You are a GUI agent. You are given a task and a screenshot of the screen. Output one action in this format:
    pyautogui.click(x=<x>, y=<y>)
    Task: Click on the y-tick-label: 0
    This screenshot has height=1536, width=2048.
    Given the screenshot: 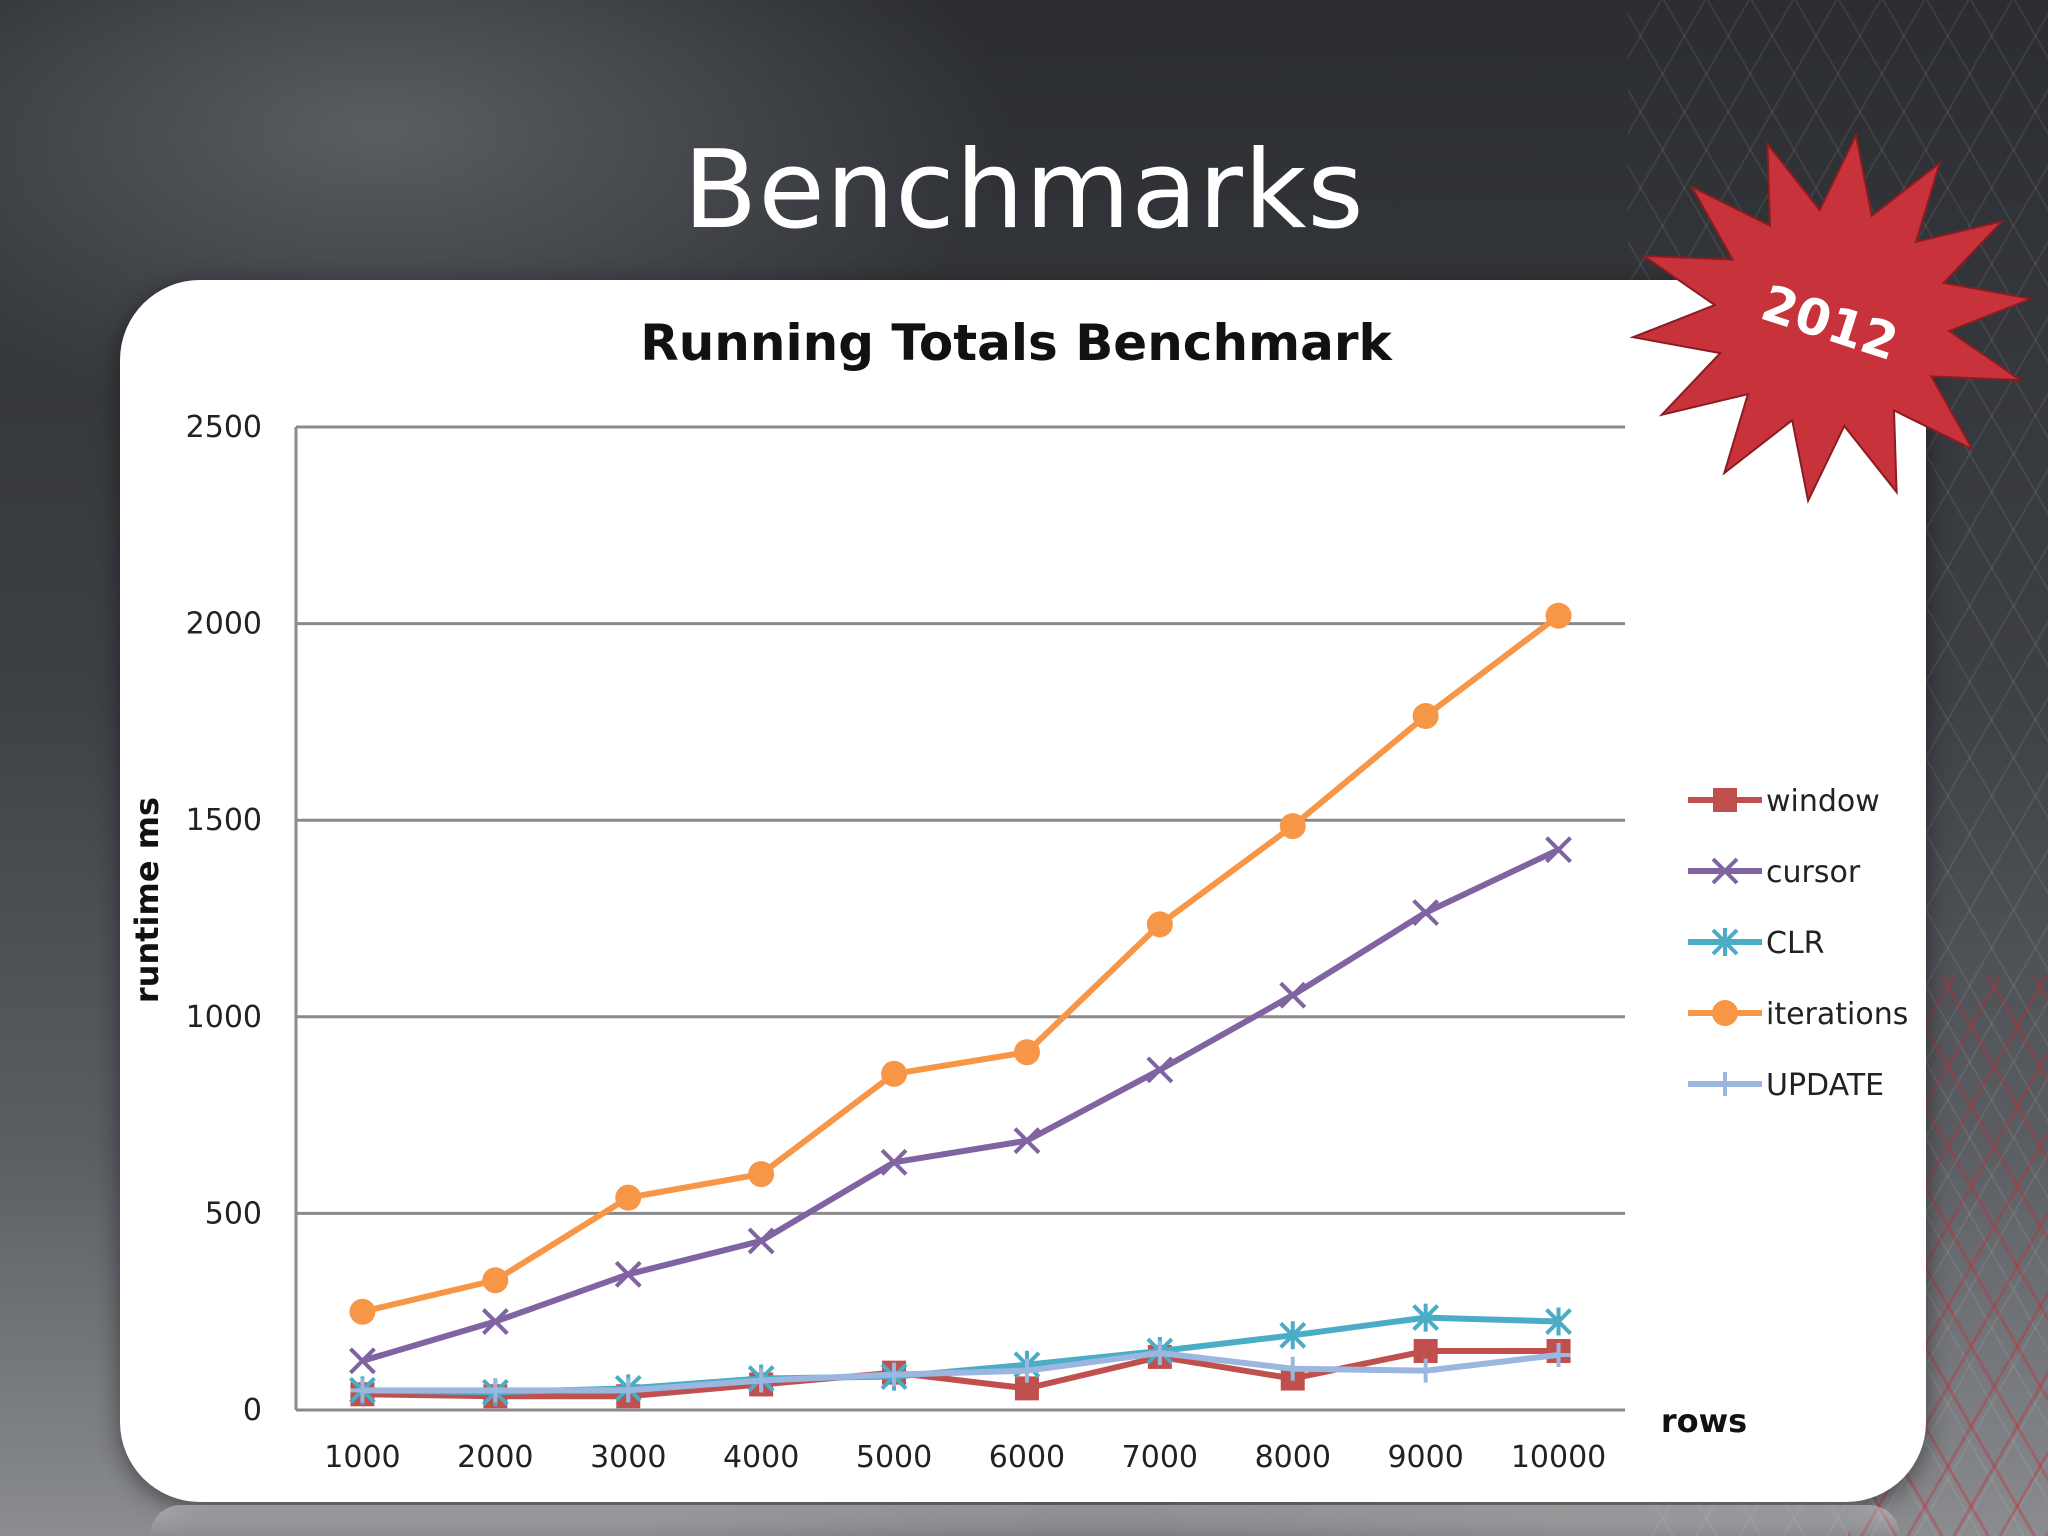 What is the action you would take?
    pyautogui.click(x=252, y=1410)
    